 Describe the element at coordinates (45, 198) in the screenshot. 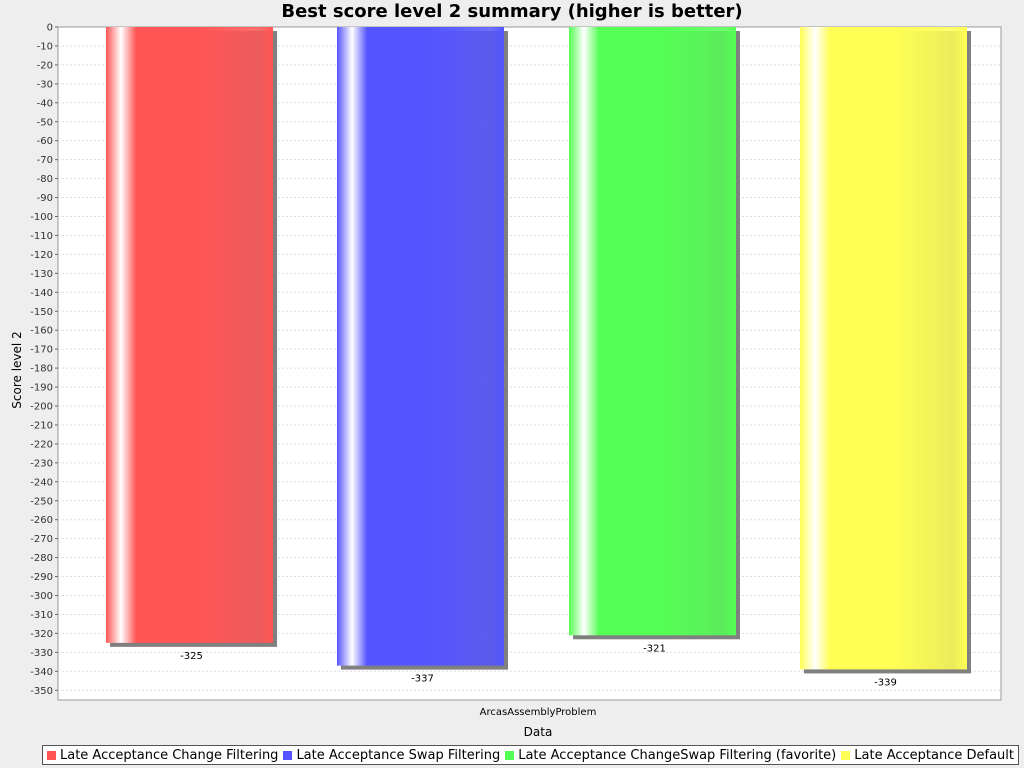

I see `y-tick-label: -90` at that location.